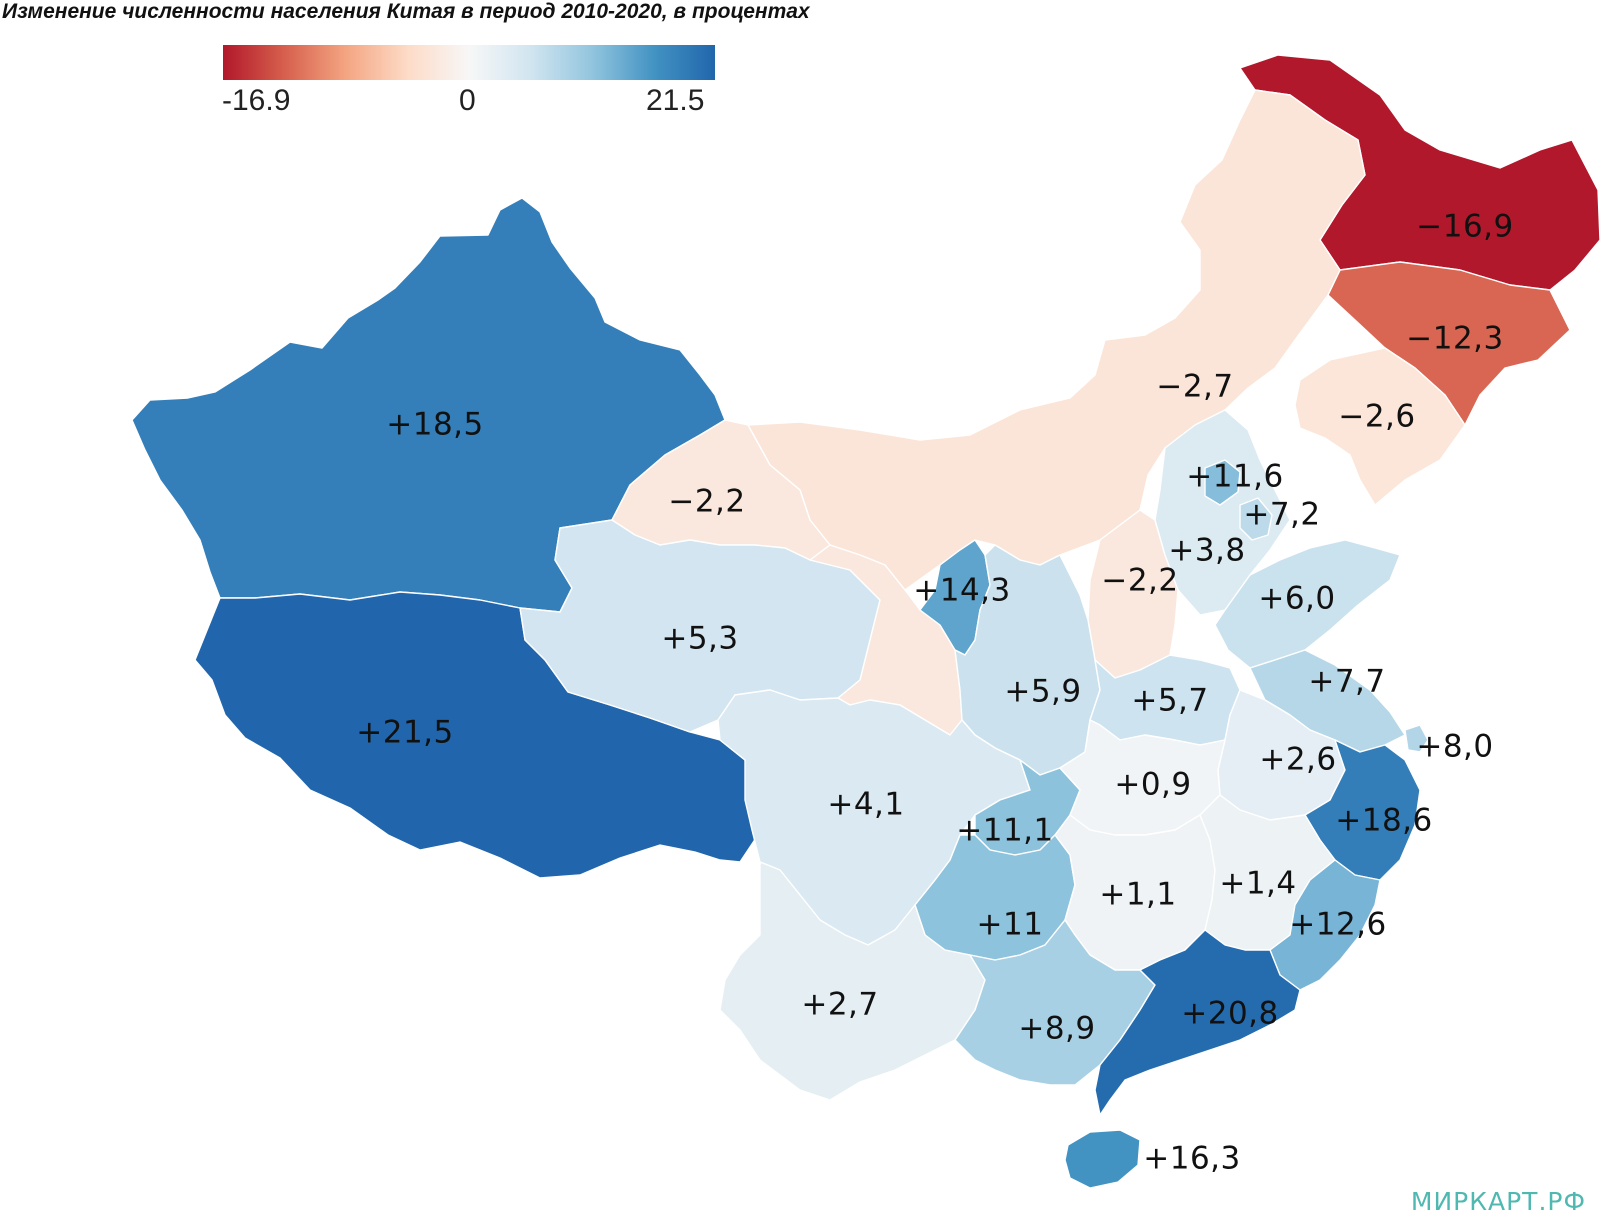 The height and width of the screenshot is (1224, 1600). Describe the element at coordinates (256, 100) in the screenshot. I see `legend-min-label: -16.9` at that location.